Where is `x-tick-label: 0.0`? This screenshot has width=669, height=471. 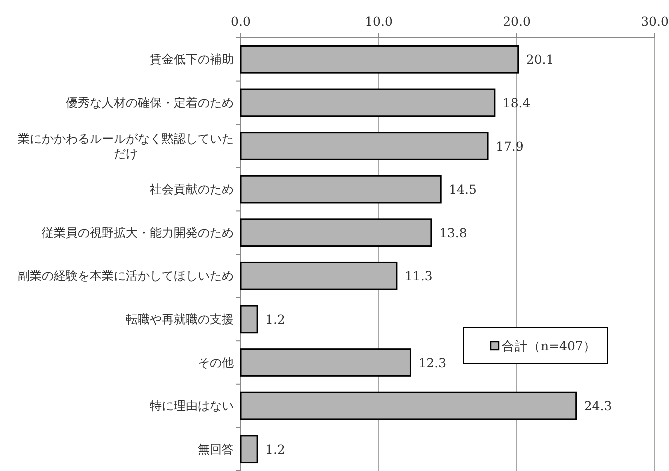
x-tick-label: 0.0 is located at coordinates (241, 21).